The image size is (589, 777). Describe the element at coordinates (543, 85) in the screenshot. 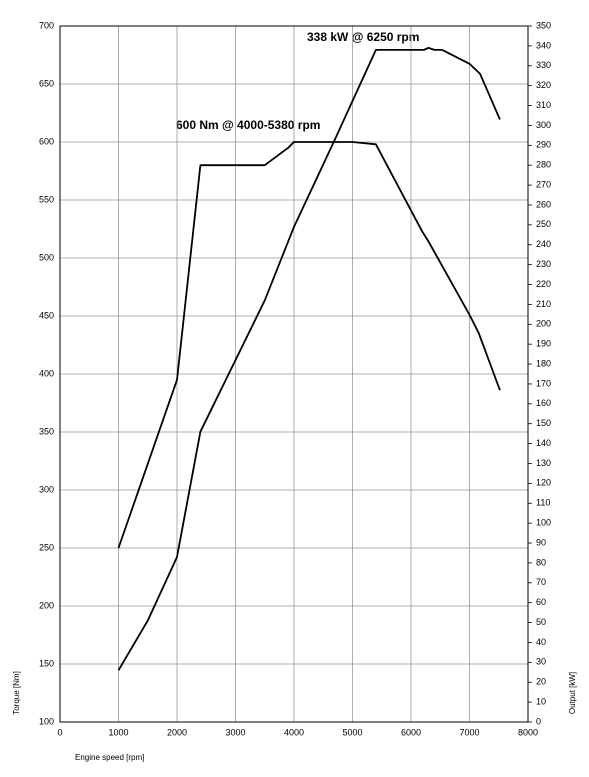

I see `y2-tick-label: 320` at that location.